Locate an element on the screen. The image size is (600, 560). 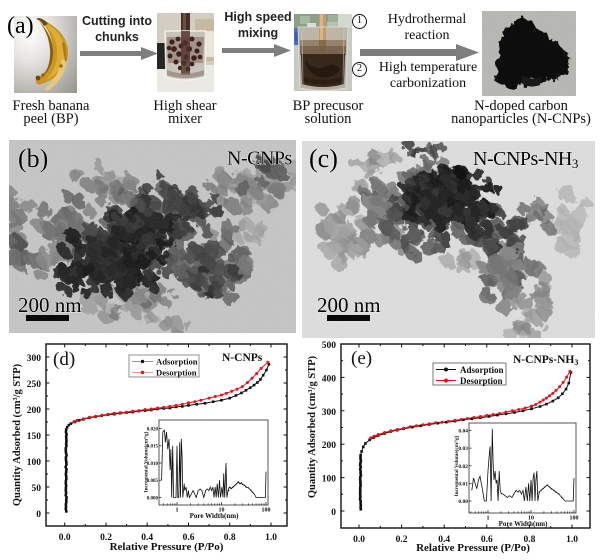
svg-text: (d) is located at coordinates (64, 359).